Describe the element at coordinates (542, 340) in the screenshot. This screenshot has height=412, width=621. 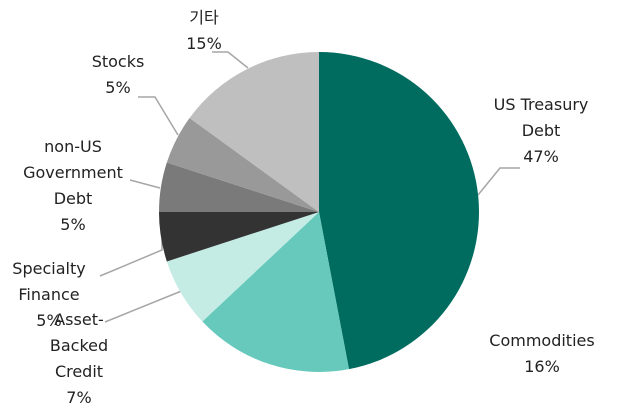
I see `category-label: Commodities` at that location.